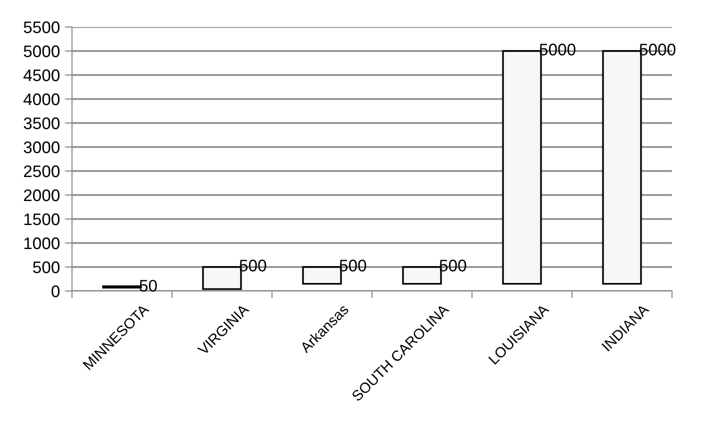 Image resolution: width=702 pixels, height=422 pixels. Describe the element at coordinates (42, 171) in the screenshot. I see `y-tick-label: 2500` at that location.